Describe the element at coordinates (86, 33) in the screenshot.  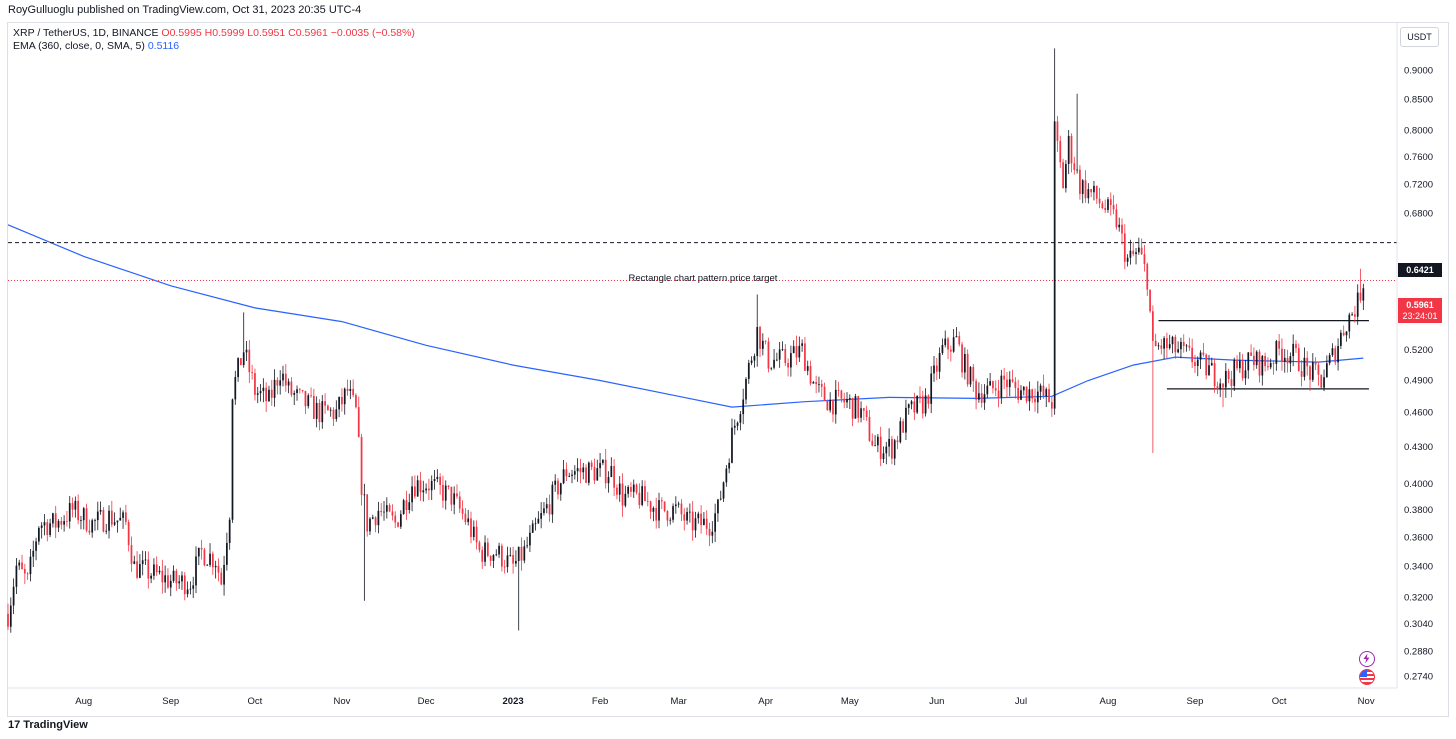
I see `symbol-label: XRP / TetherUS, 1D, BINANCE` at that location.